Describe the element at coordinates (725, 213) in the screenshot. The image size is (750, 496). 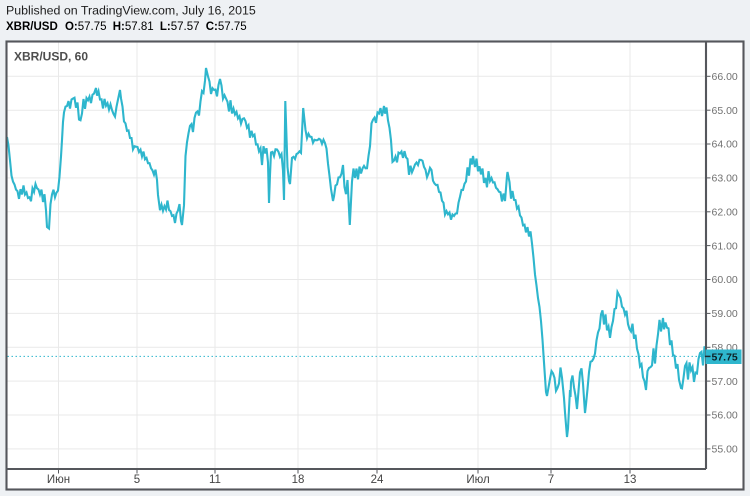
I see `svg-text: 62.00` at that location.